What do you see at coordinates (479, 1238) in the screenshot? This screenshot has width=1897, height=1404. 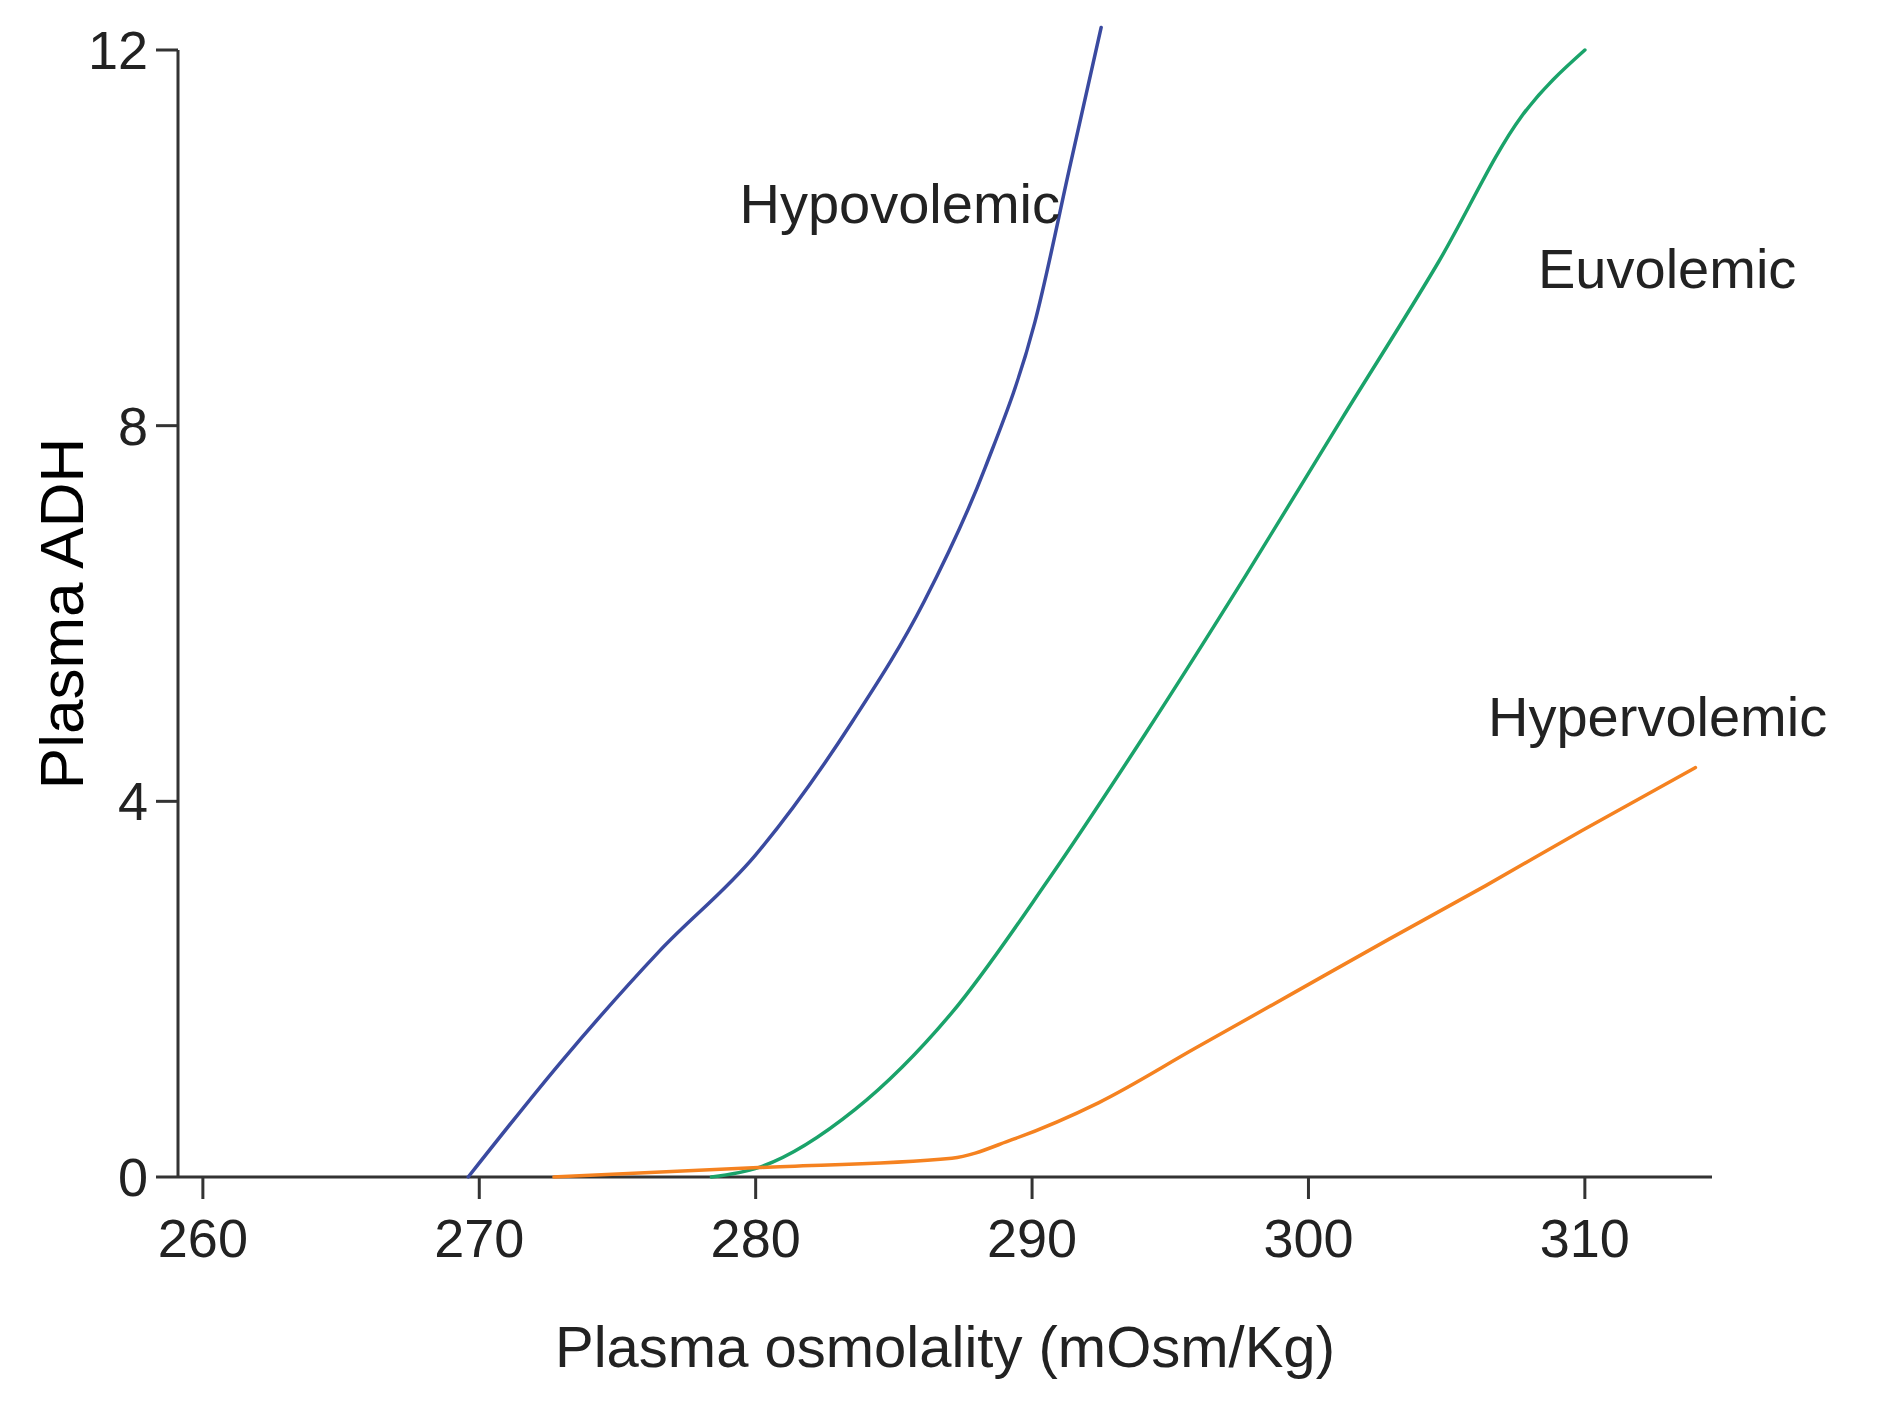 I see `x-tick-label: 270` at bounding box center [479, 1238].